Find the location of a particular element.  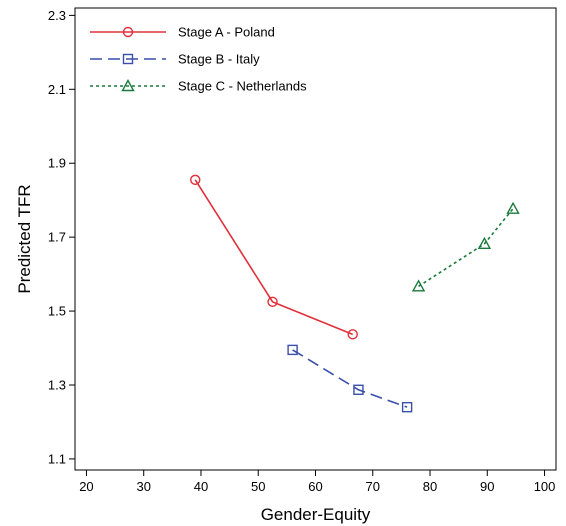

x-tick-label: 60 is located at coordinates (315, 486).